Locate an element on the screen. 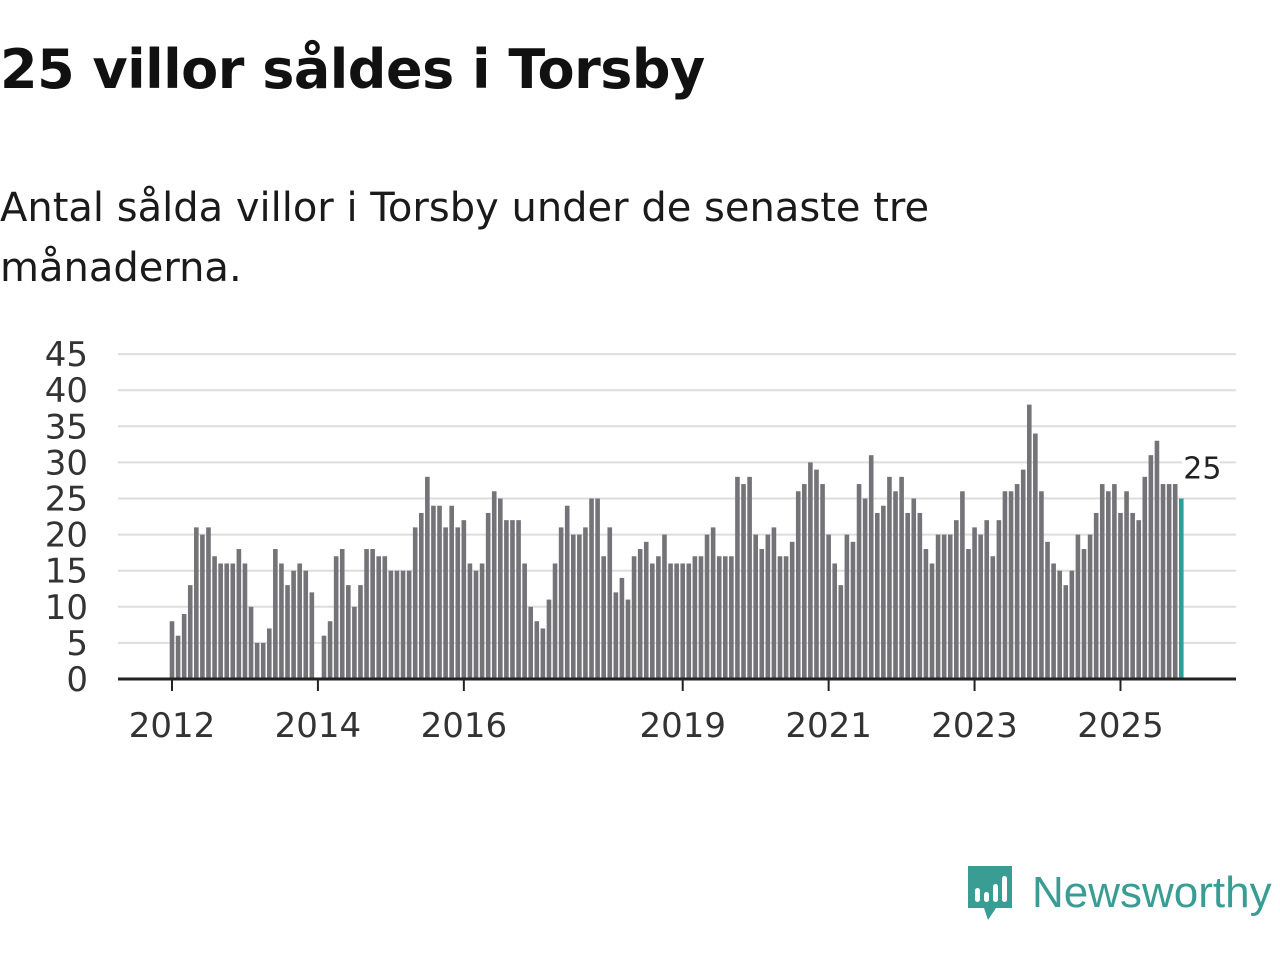 The height and width of the screenshot is (960, 1280). highlight-label-halo: 25 is located at coordinates (1202, 469).